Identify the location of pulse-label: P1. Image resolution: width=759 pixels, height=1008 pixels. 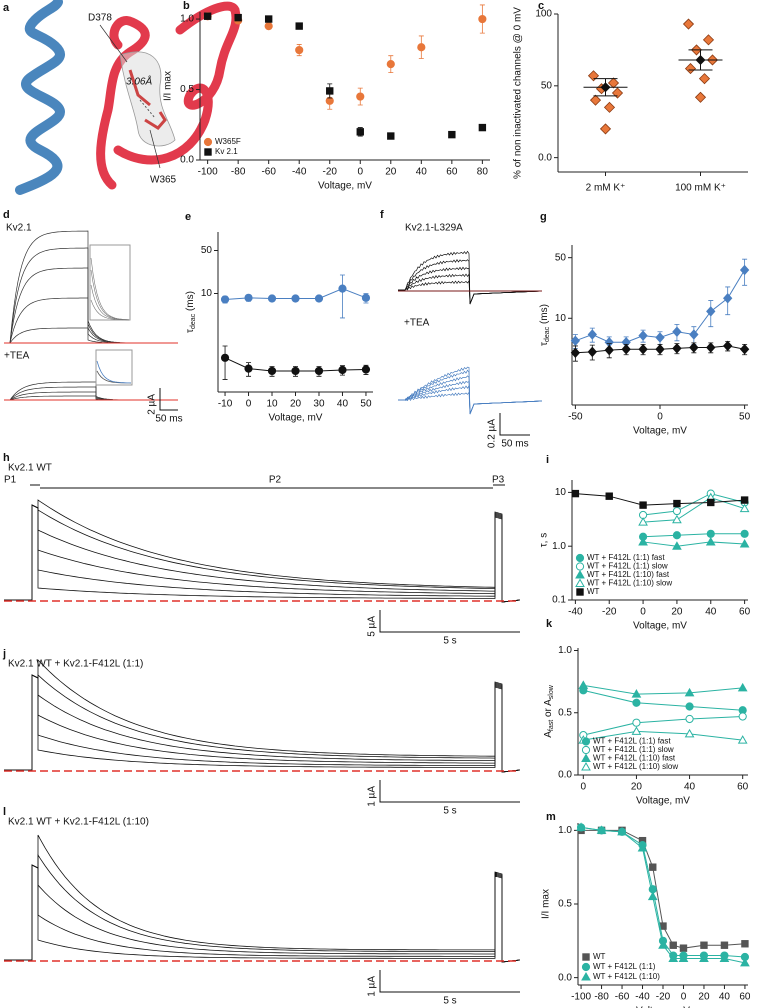
(10, 480).